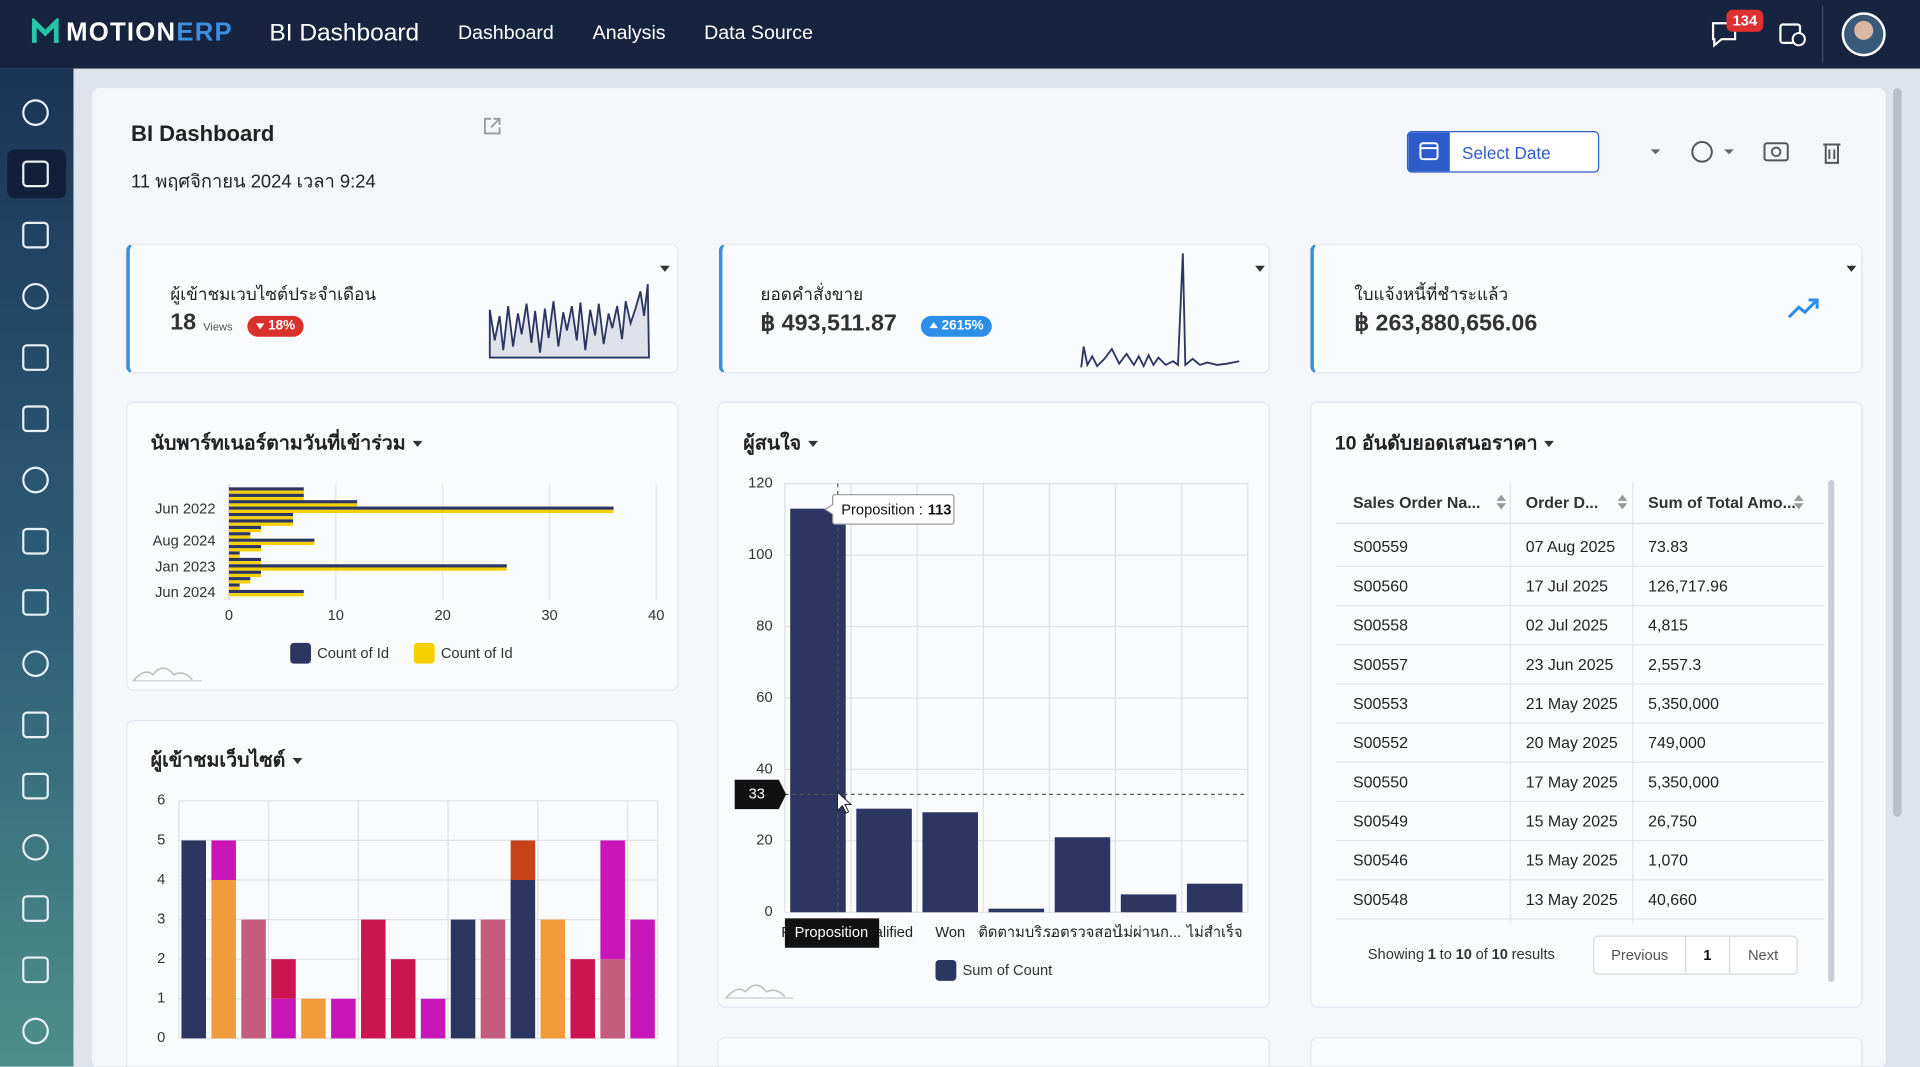 The image size is (1920, 1067). I want to click on y-tick-label: Jan 2023, so click(185, 567).